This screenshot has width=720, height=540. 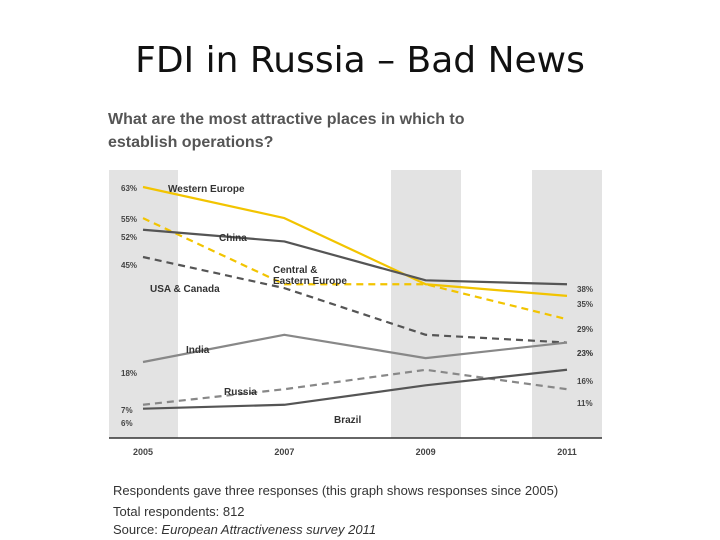 What do you see at coordinates (269, 529) in the screenshot?
I see `source-name: European Attractiveness survey 2011` at bounding box center [269, 529].